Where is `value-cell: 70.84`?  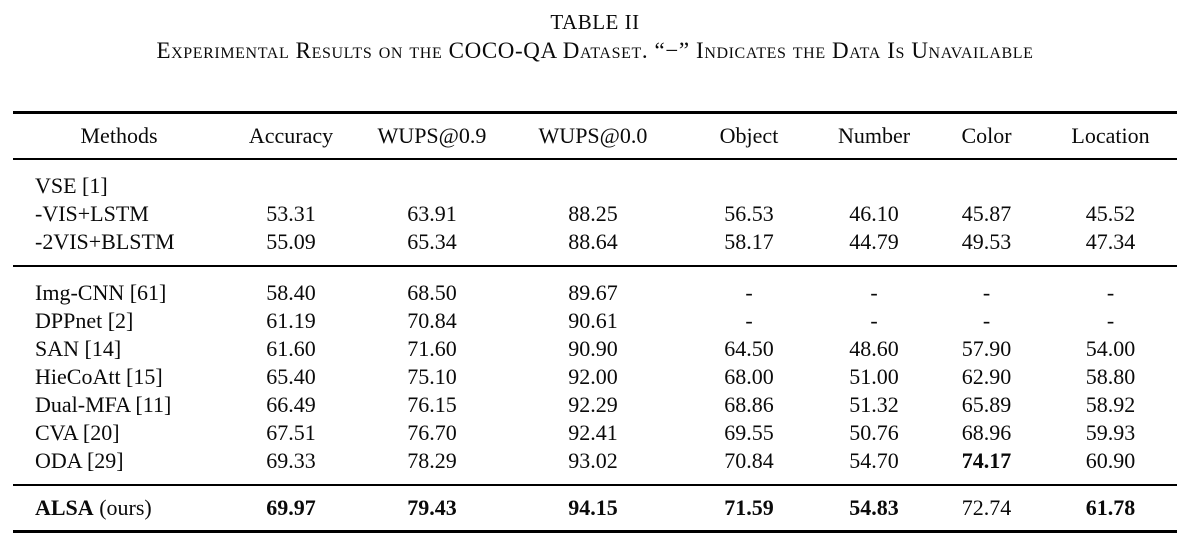
value-cell: 70.84 is located at coordinates (749, 460).